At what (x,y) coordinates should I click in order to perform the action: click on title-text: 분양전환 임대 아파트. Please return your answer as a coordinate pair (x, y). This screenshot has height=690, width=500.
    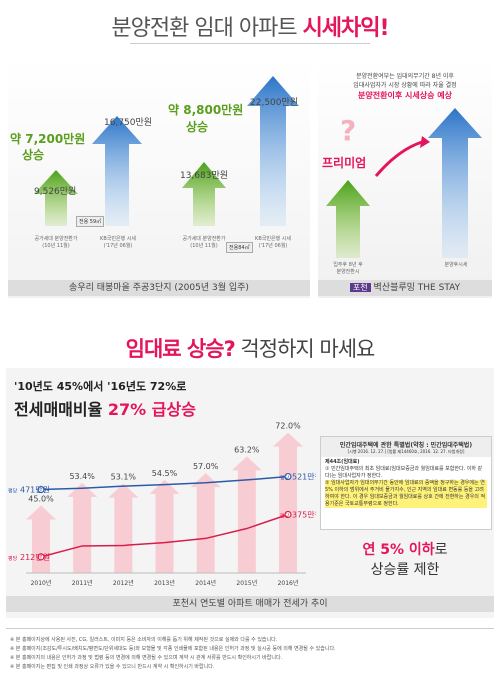
    Looking at the image, I should click on (207, 28).